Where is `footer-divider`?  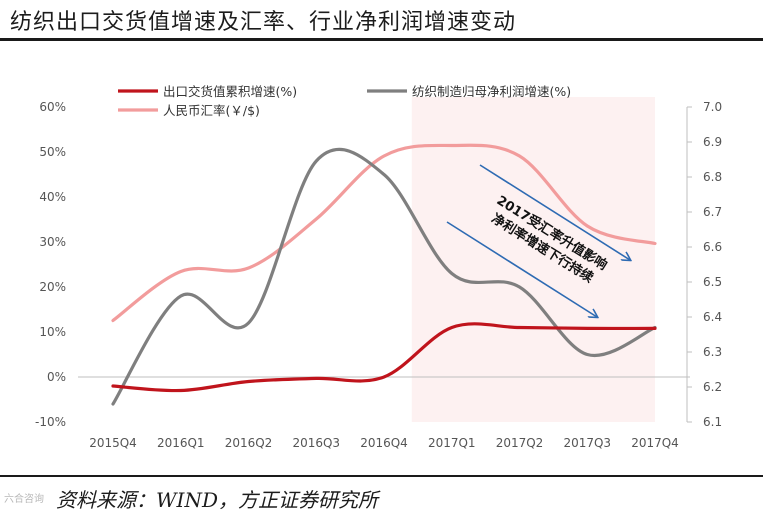
footer-divider is located at coordinates (381, 476).